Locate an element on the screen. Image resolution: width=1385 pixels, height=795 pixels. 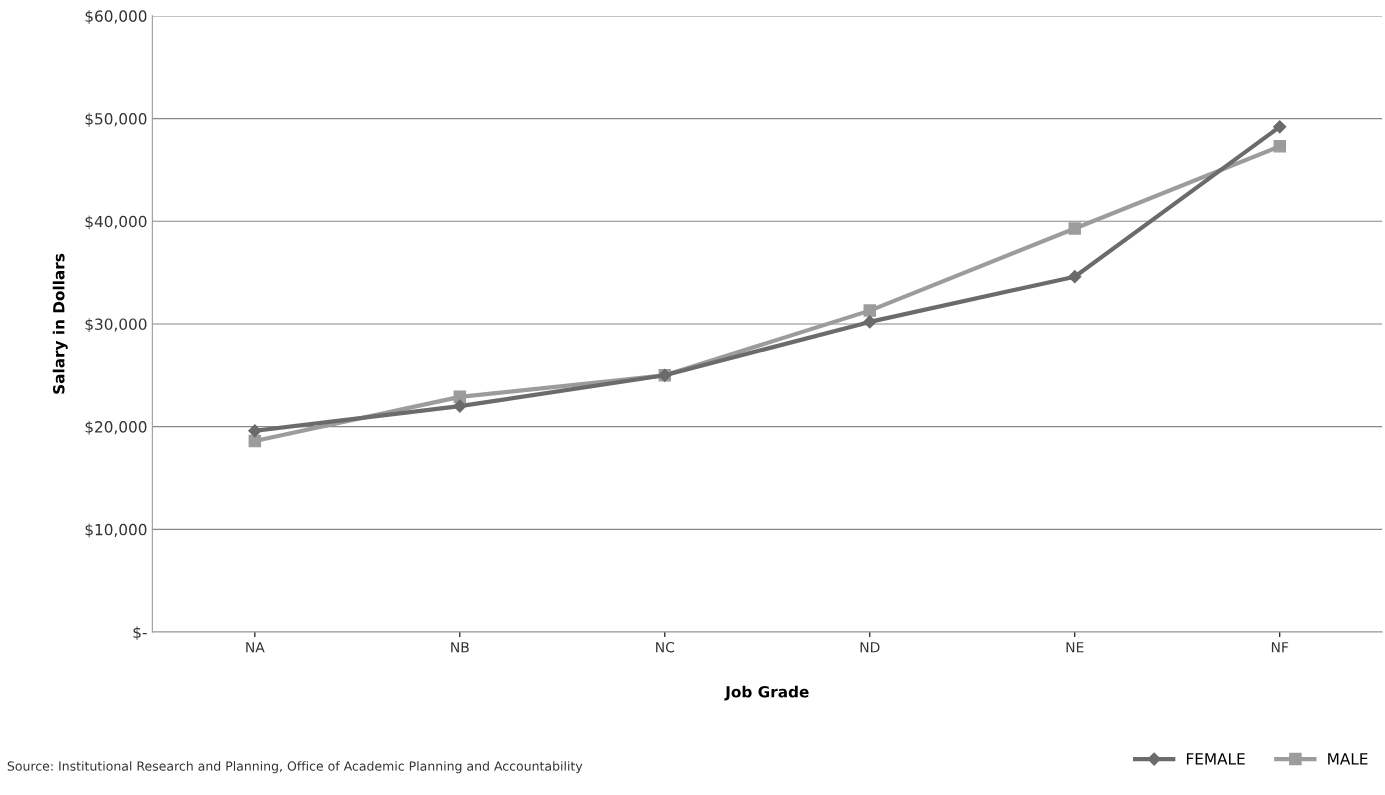
y-tick-label: $20,000 is located at coordinates (116, 427).